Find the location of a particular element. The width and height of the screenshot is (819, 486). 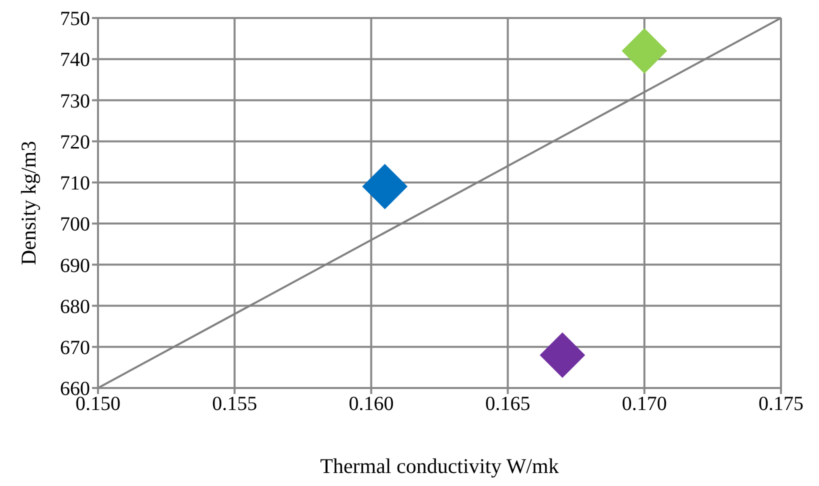

x-tick-label: 0.165 is located at coordinates (507, 404).